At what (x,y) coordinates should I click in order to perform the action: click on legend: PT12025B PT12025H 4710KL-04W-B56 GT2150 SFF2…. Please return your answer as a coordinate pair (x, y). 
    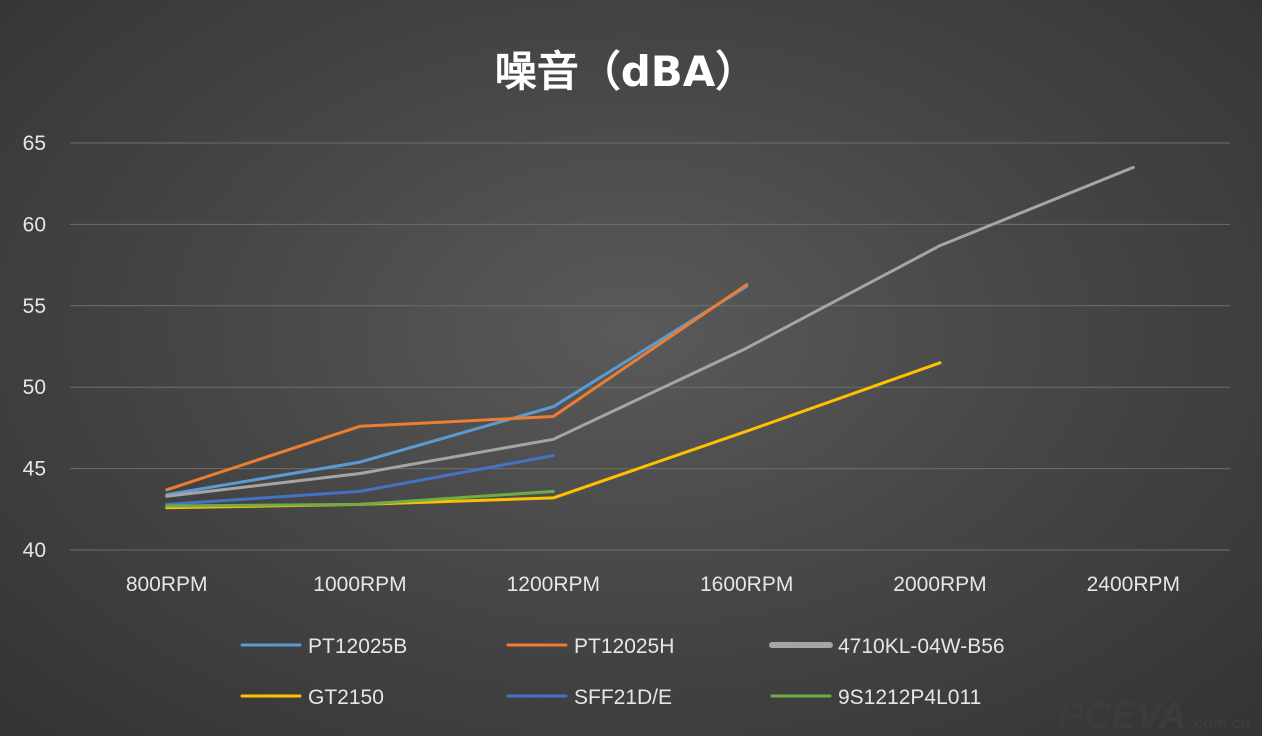
    Looking at the image, I should click on (622, 672).